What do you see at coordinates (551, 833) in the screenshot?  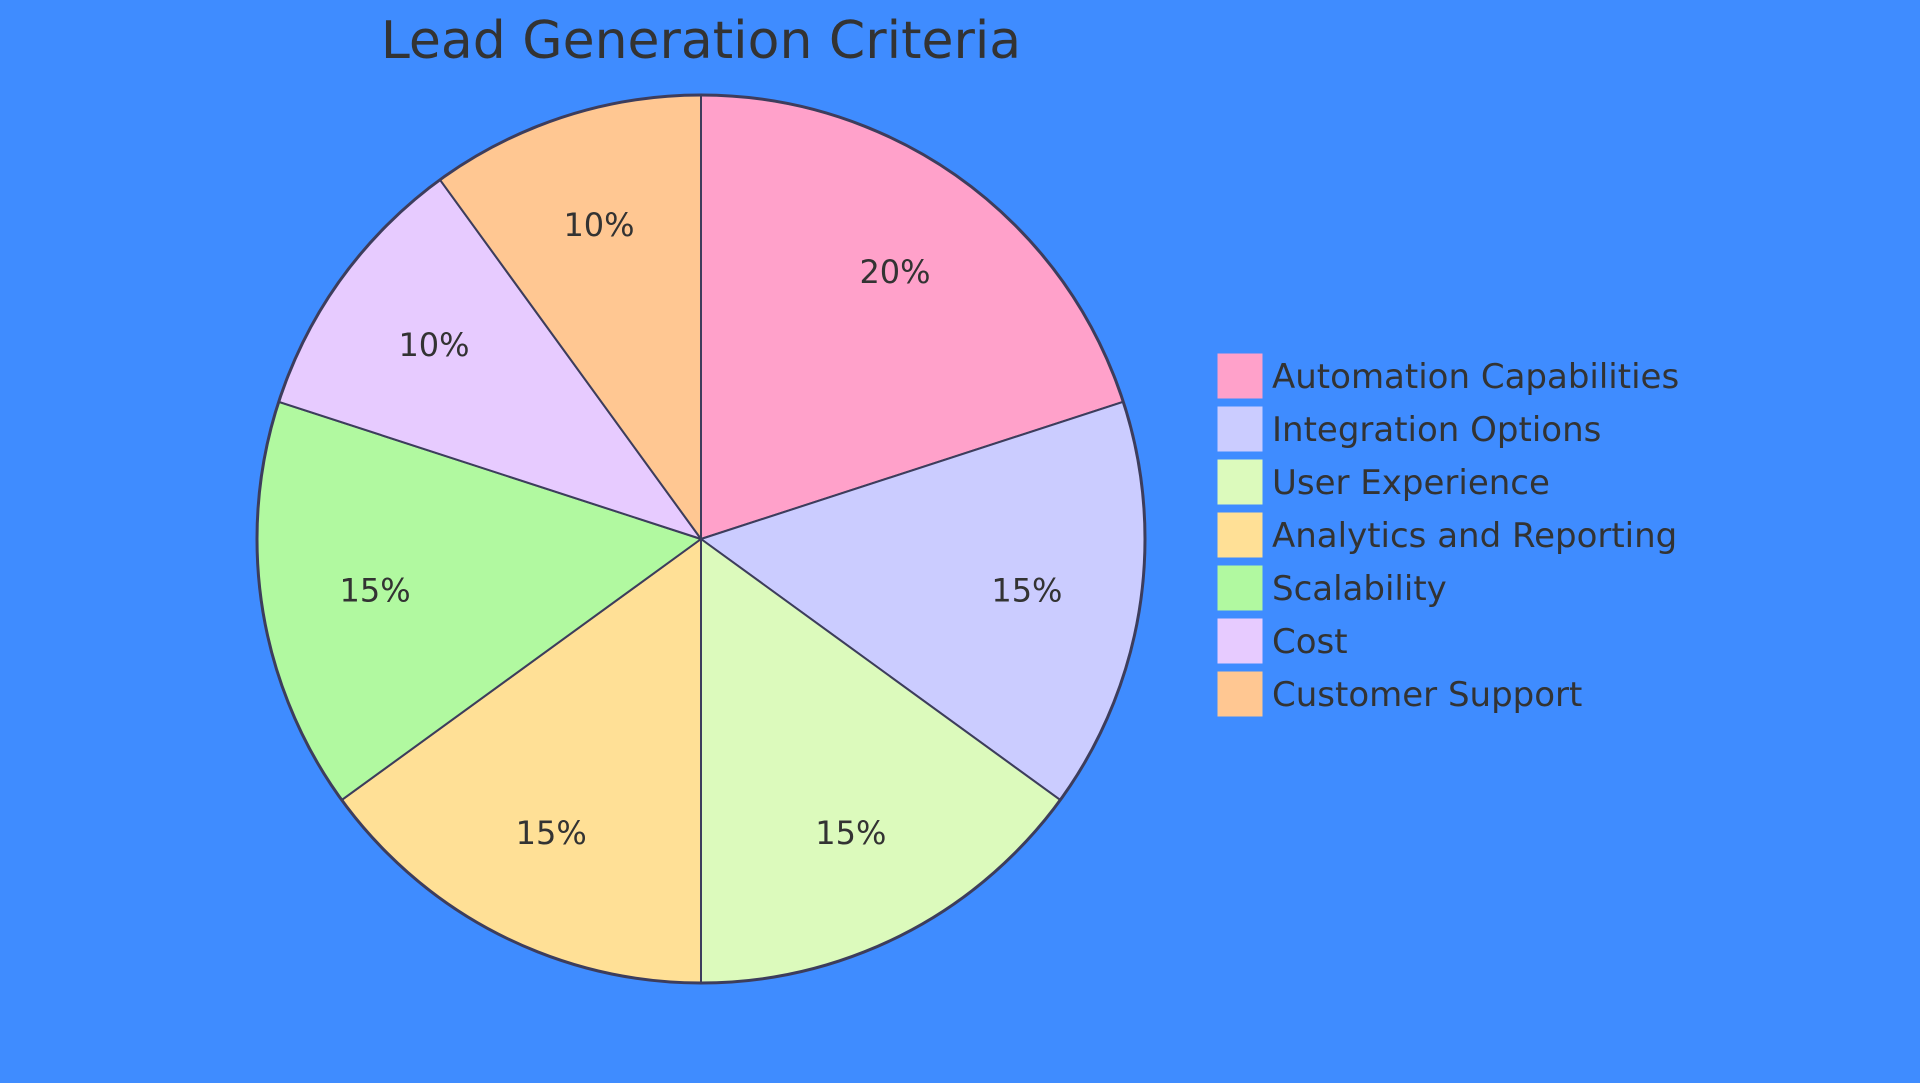 I see `slice-label-3: 15%` at bounding box center [551, 833].